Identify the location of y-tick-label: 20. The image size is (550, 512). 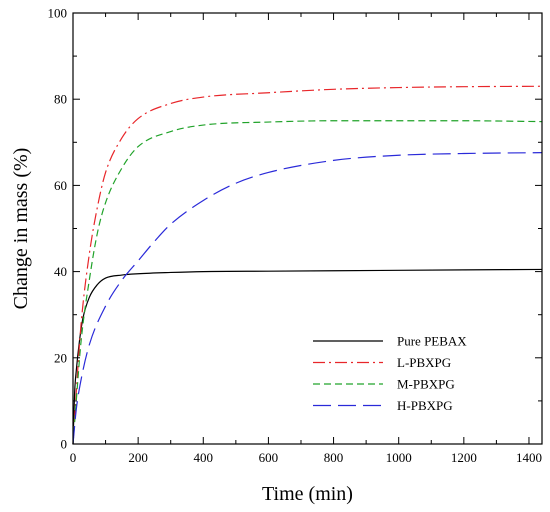
(60, 357).